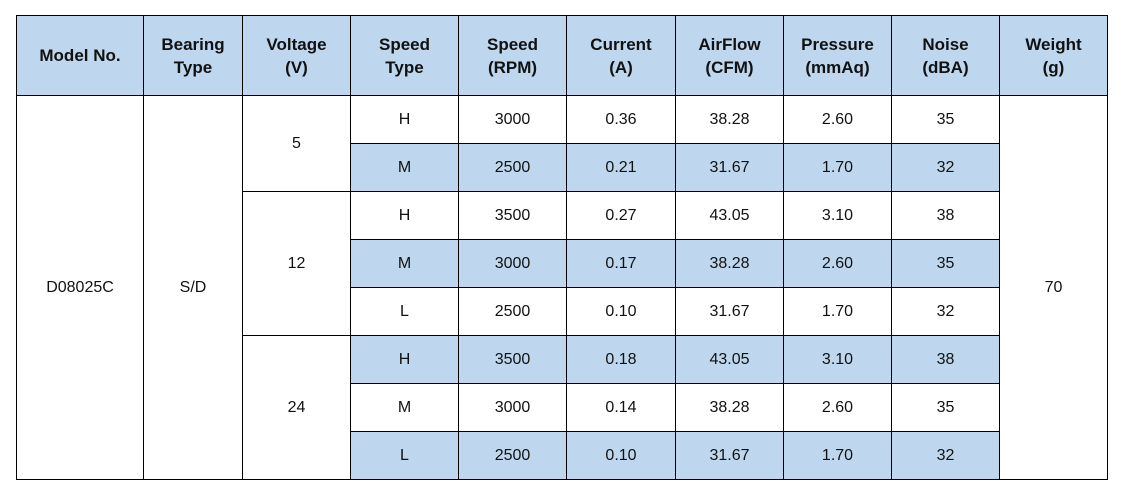 The image size is (1122, 497). I want to click on header-sublabel: (g), so click(1053, 67).